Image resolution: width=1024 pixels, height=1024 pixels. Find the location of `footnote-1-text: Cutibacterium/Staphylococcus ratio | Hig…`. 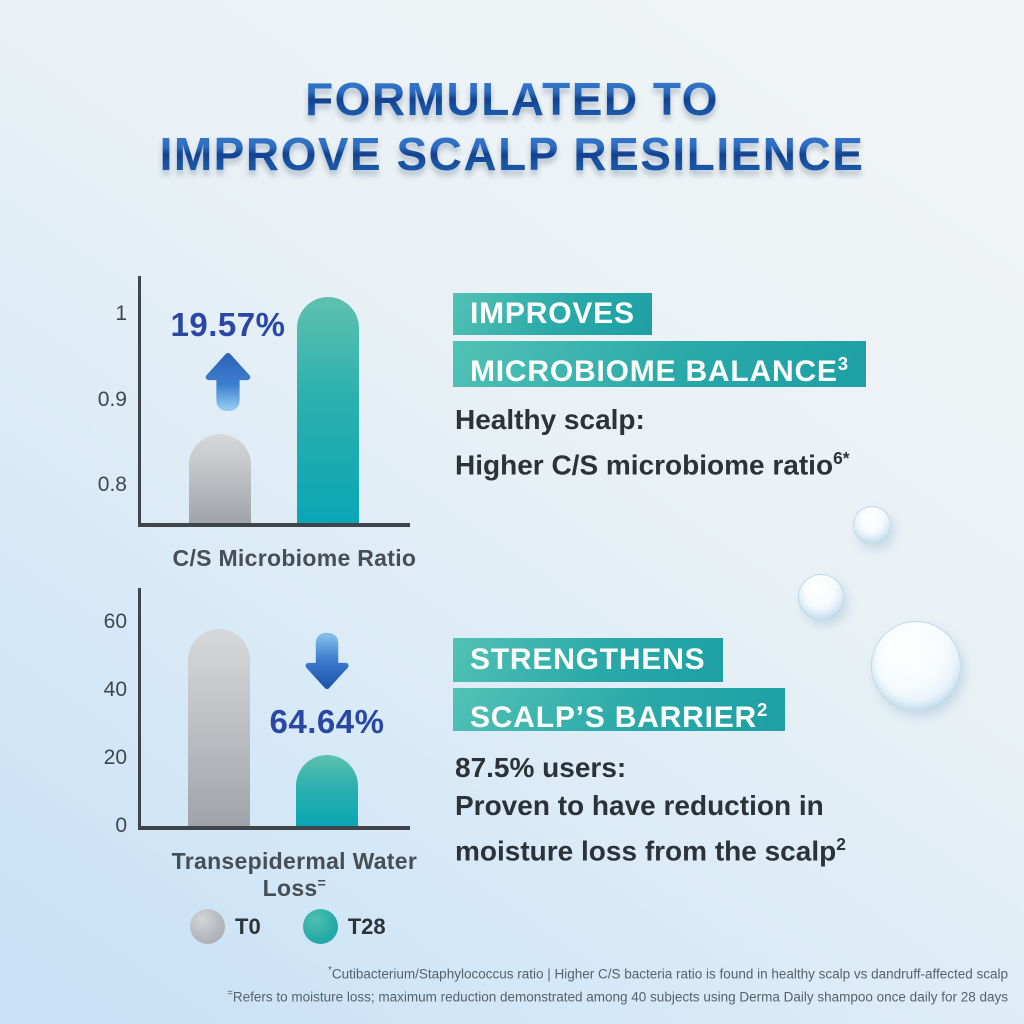

footnote-1-text: Cutibacterium/Staphylococcus ratio | Hig… is located at coordinates (669, 974).